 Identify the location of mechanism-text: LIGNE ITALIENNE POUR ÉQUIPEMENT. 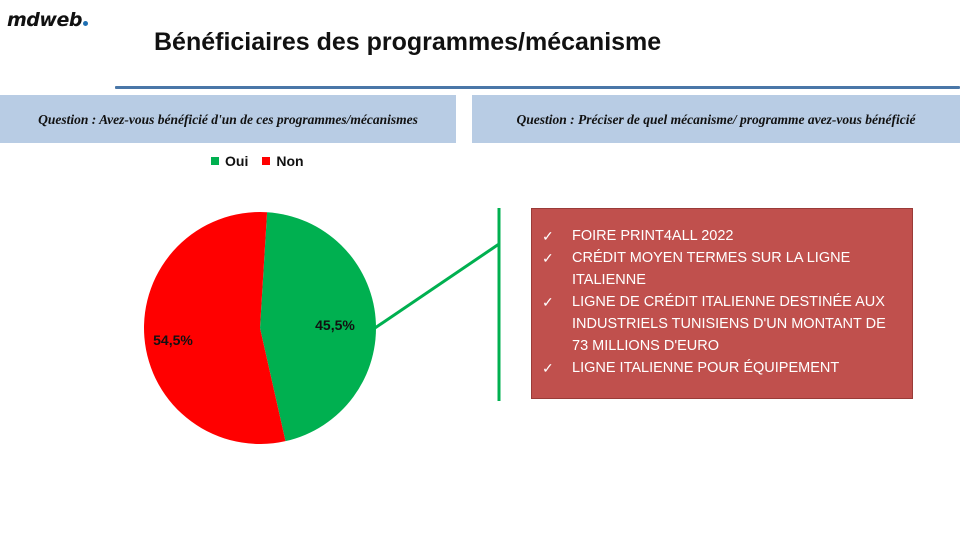
(706, 368).